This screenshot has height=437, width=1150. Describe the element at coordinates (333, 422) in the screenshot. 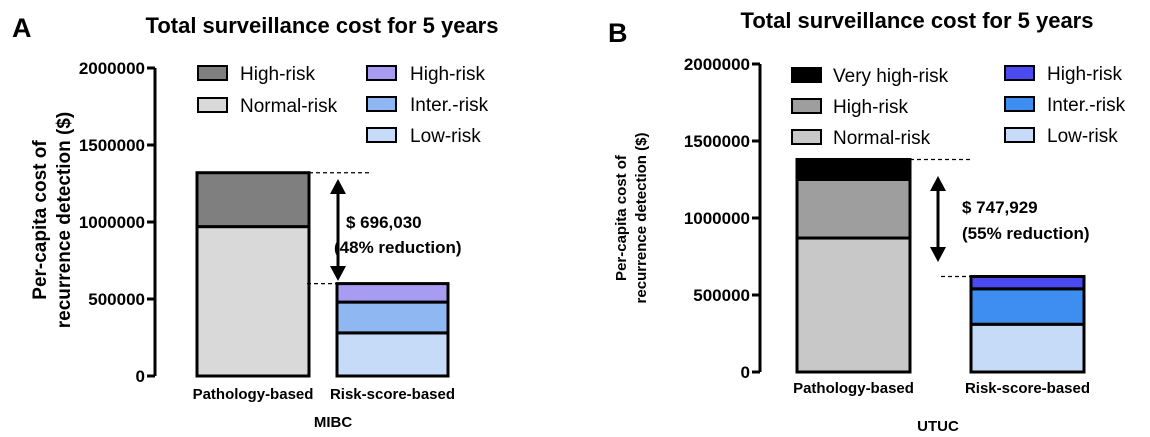

I see `x-axis-label: MIBC` at that location.